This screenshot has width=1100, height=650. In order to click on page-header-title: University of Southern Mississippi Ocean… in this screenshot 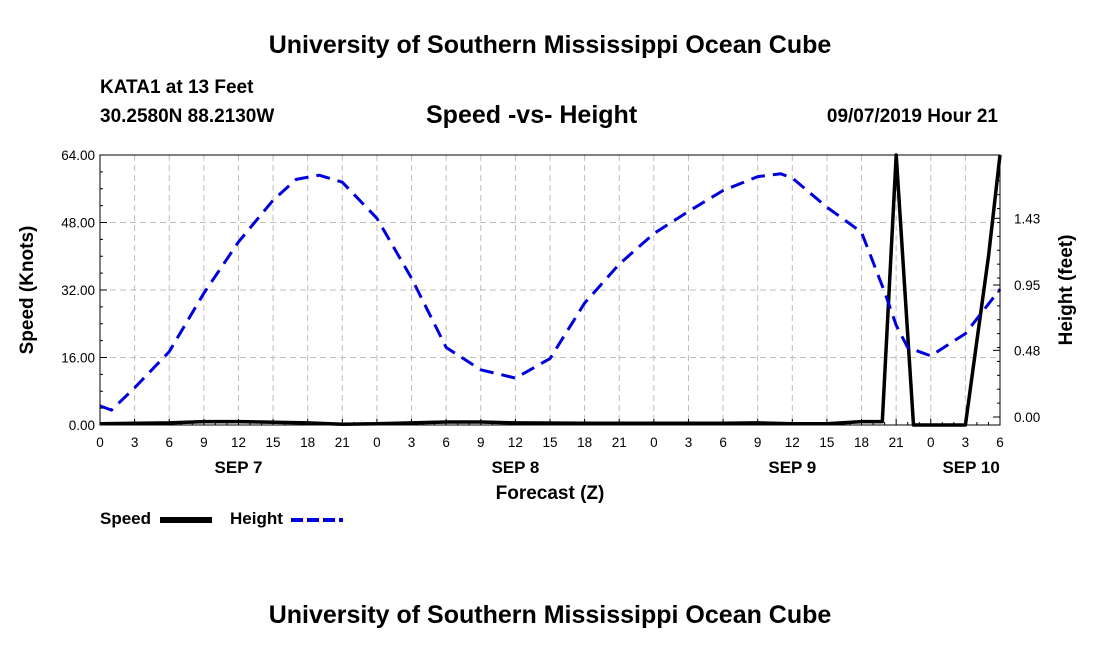, I will do `click(550, 45)`.